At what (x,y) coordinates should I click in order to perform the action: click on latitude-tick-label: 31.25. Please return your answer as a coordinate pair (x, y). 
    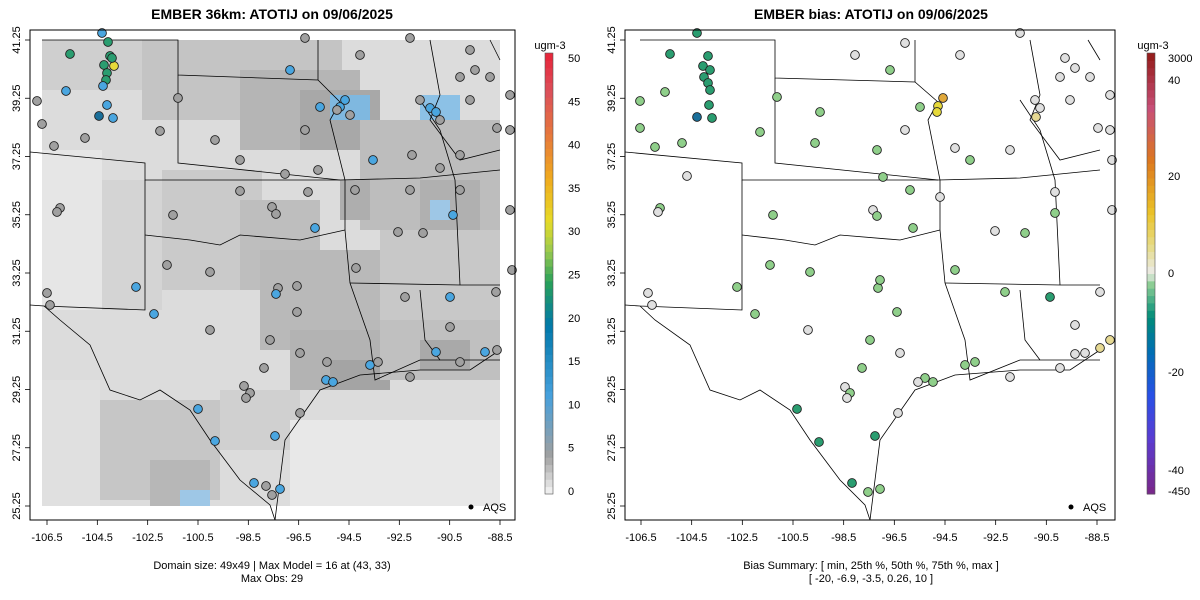
    Looking at the image, I should click on (612, 331).